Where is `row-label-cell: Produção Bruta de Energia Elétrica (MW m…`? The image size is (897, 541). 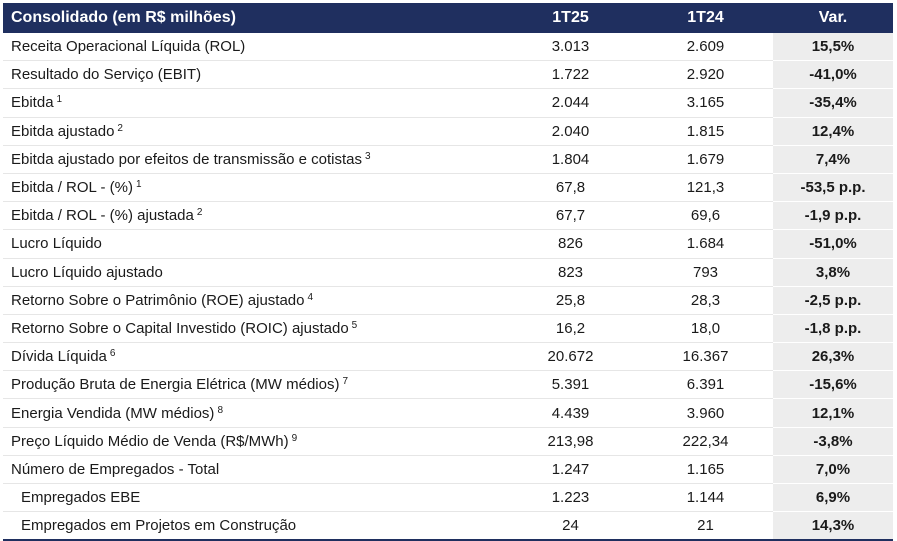
row-label-cell: Produção Bruta de Energia Elétrica (MW m… is located at coordinates (253, 385).